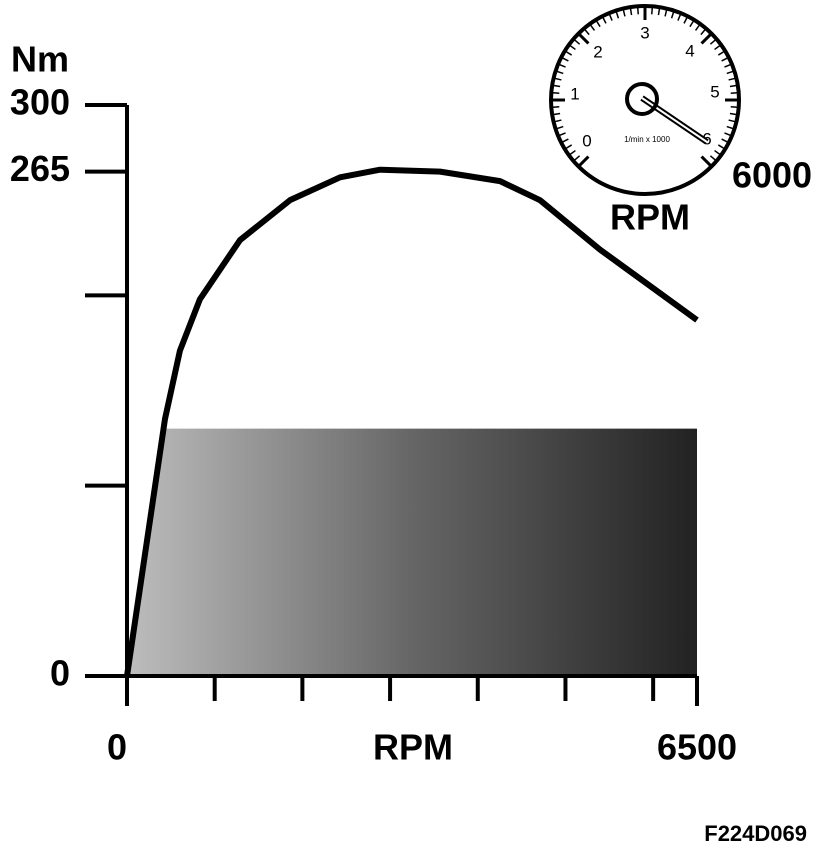 The height and width of the screenshot is (852, 832). Describe the element at coordinates (674, 120) in the screenshot. I see `gauge-needle` at that location.